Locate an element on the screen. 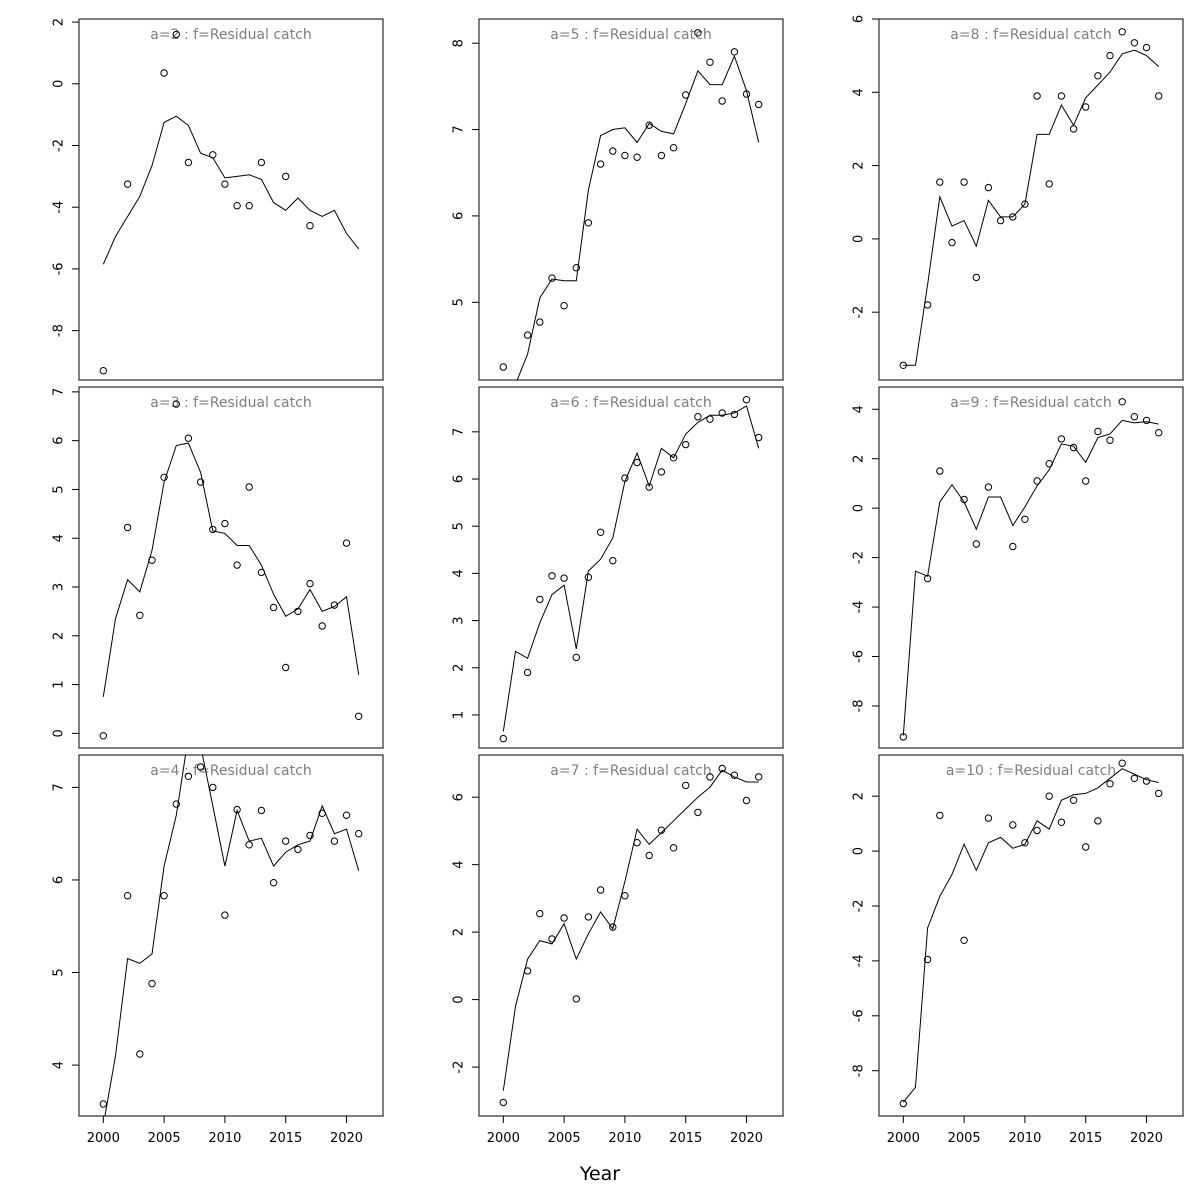 The image size is (1200, 1200). y-tick-label: -2 is located at coordinates (859, 557).